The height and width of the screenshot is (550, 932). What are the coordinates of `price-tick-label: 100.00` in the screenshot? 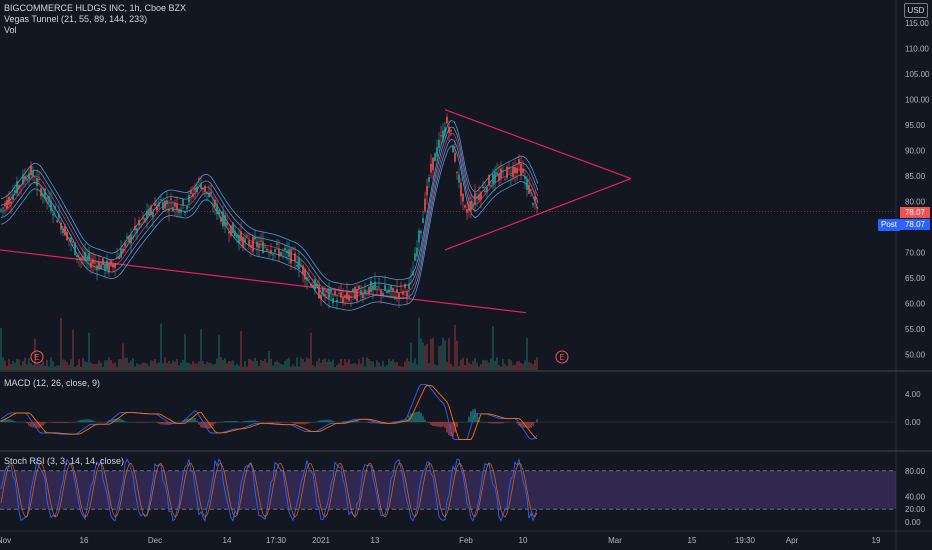 It's located at (917, 100).